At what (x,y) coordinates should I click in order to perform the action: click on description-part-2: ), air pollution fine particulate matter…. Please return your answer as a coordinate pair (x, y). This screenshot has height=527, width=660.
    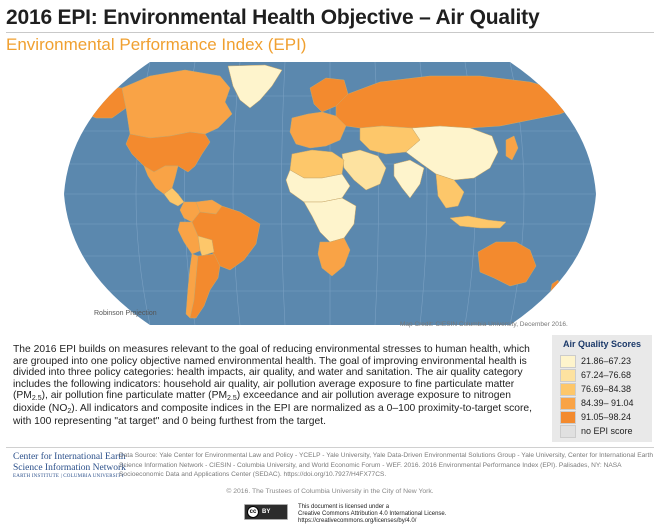
    Looking at the image, I should click on (134, 396).